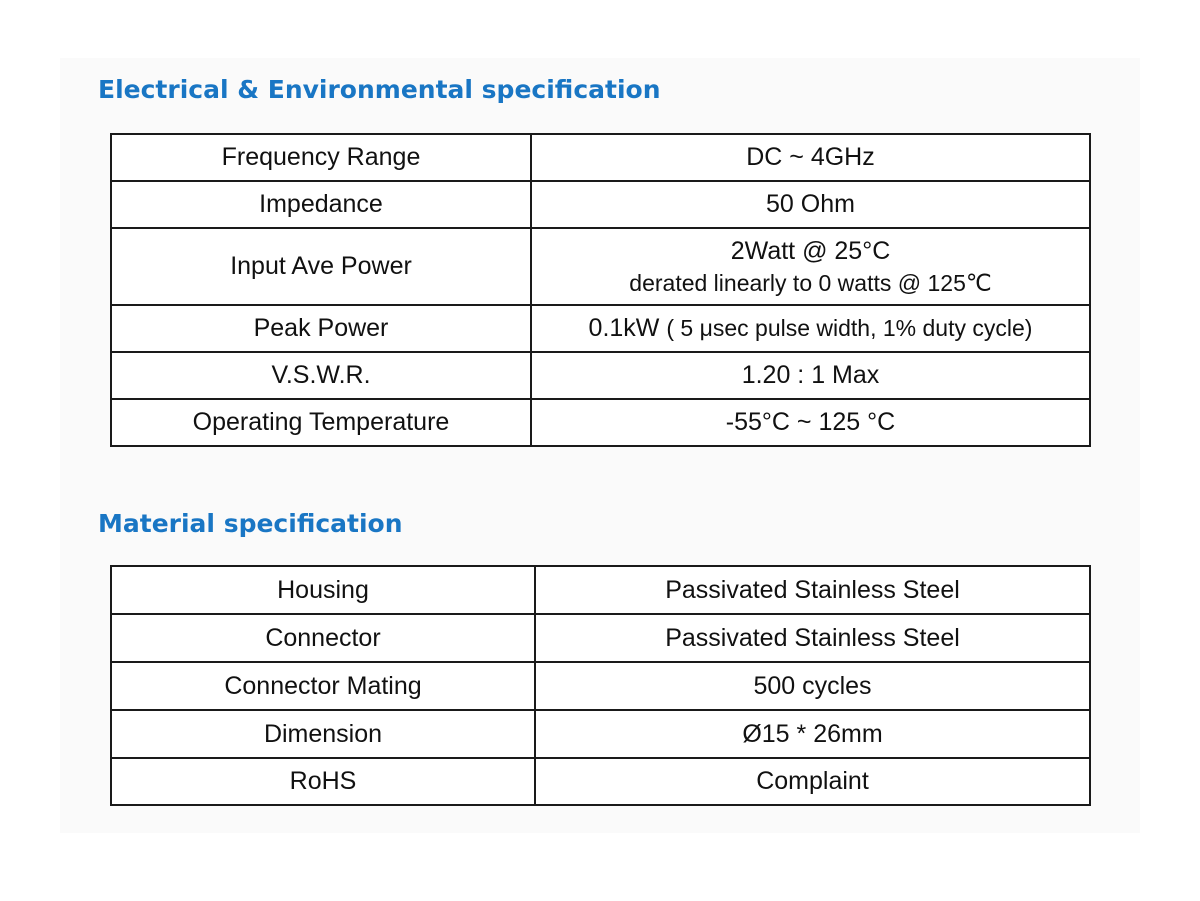 This screenshot has height=901, width=1200. I want to click on electrical-spec-heading: Electrical & Environmental specification, so click(379, 89).